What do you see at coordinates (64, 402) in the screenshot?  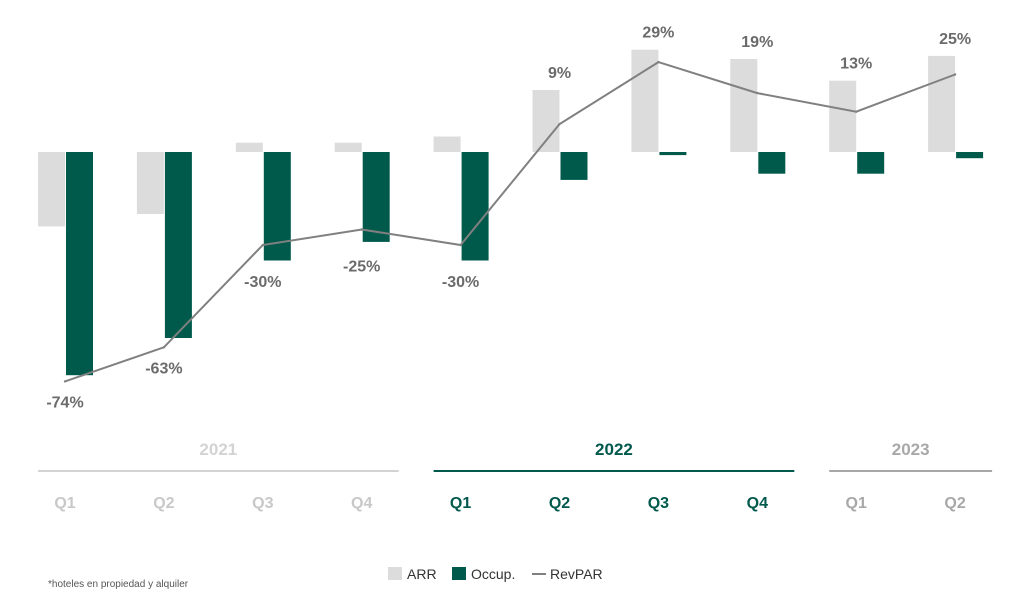 I see `data-label: -74%` at bounding box center [64, 402].